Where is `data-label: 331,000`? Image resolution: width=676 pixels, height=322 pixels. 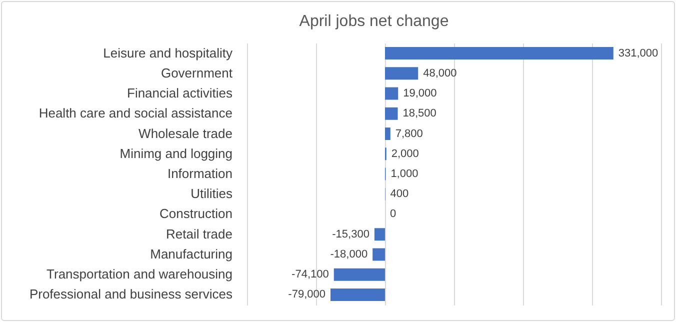 data-label: 331,000 is located at coordinates (638, 53).